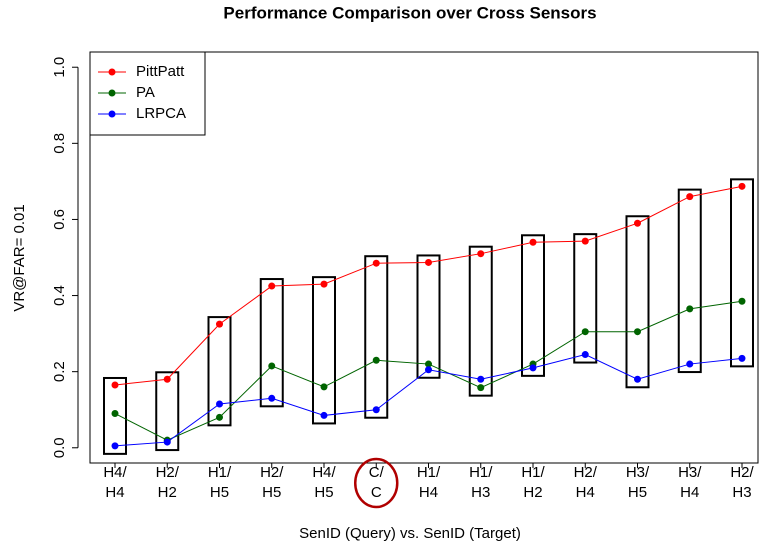  I want to click on y-axis-label: VR@FAR= 0.01, so click(19, 257).